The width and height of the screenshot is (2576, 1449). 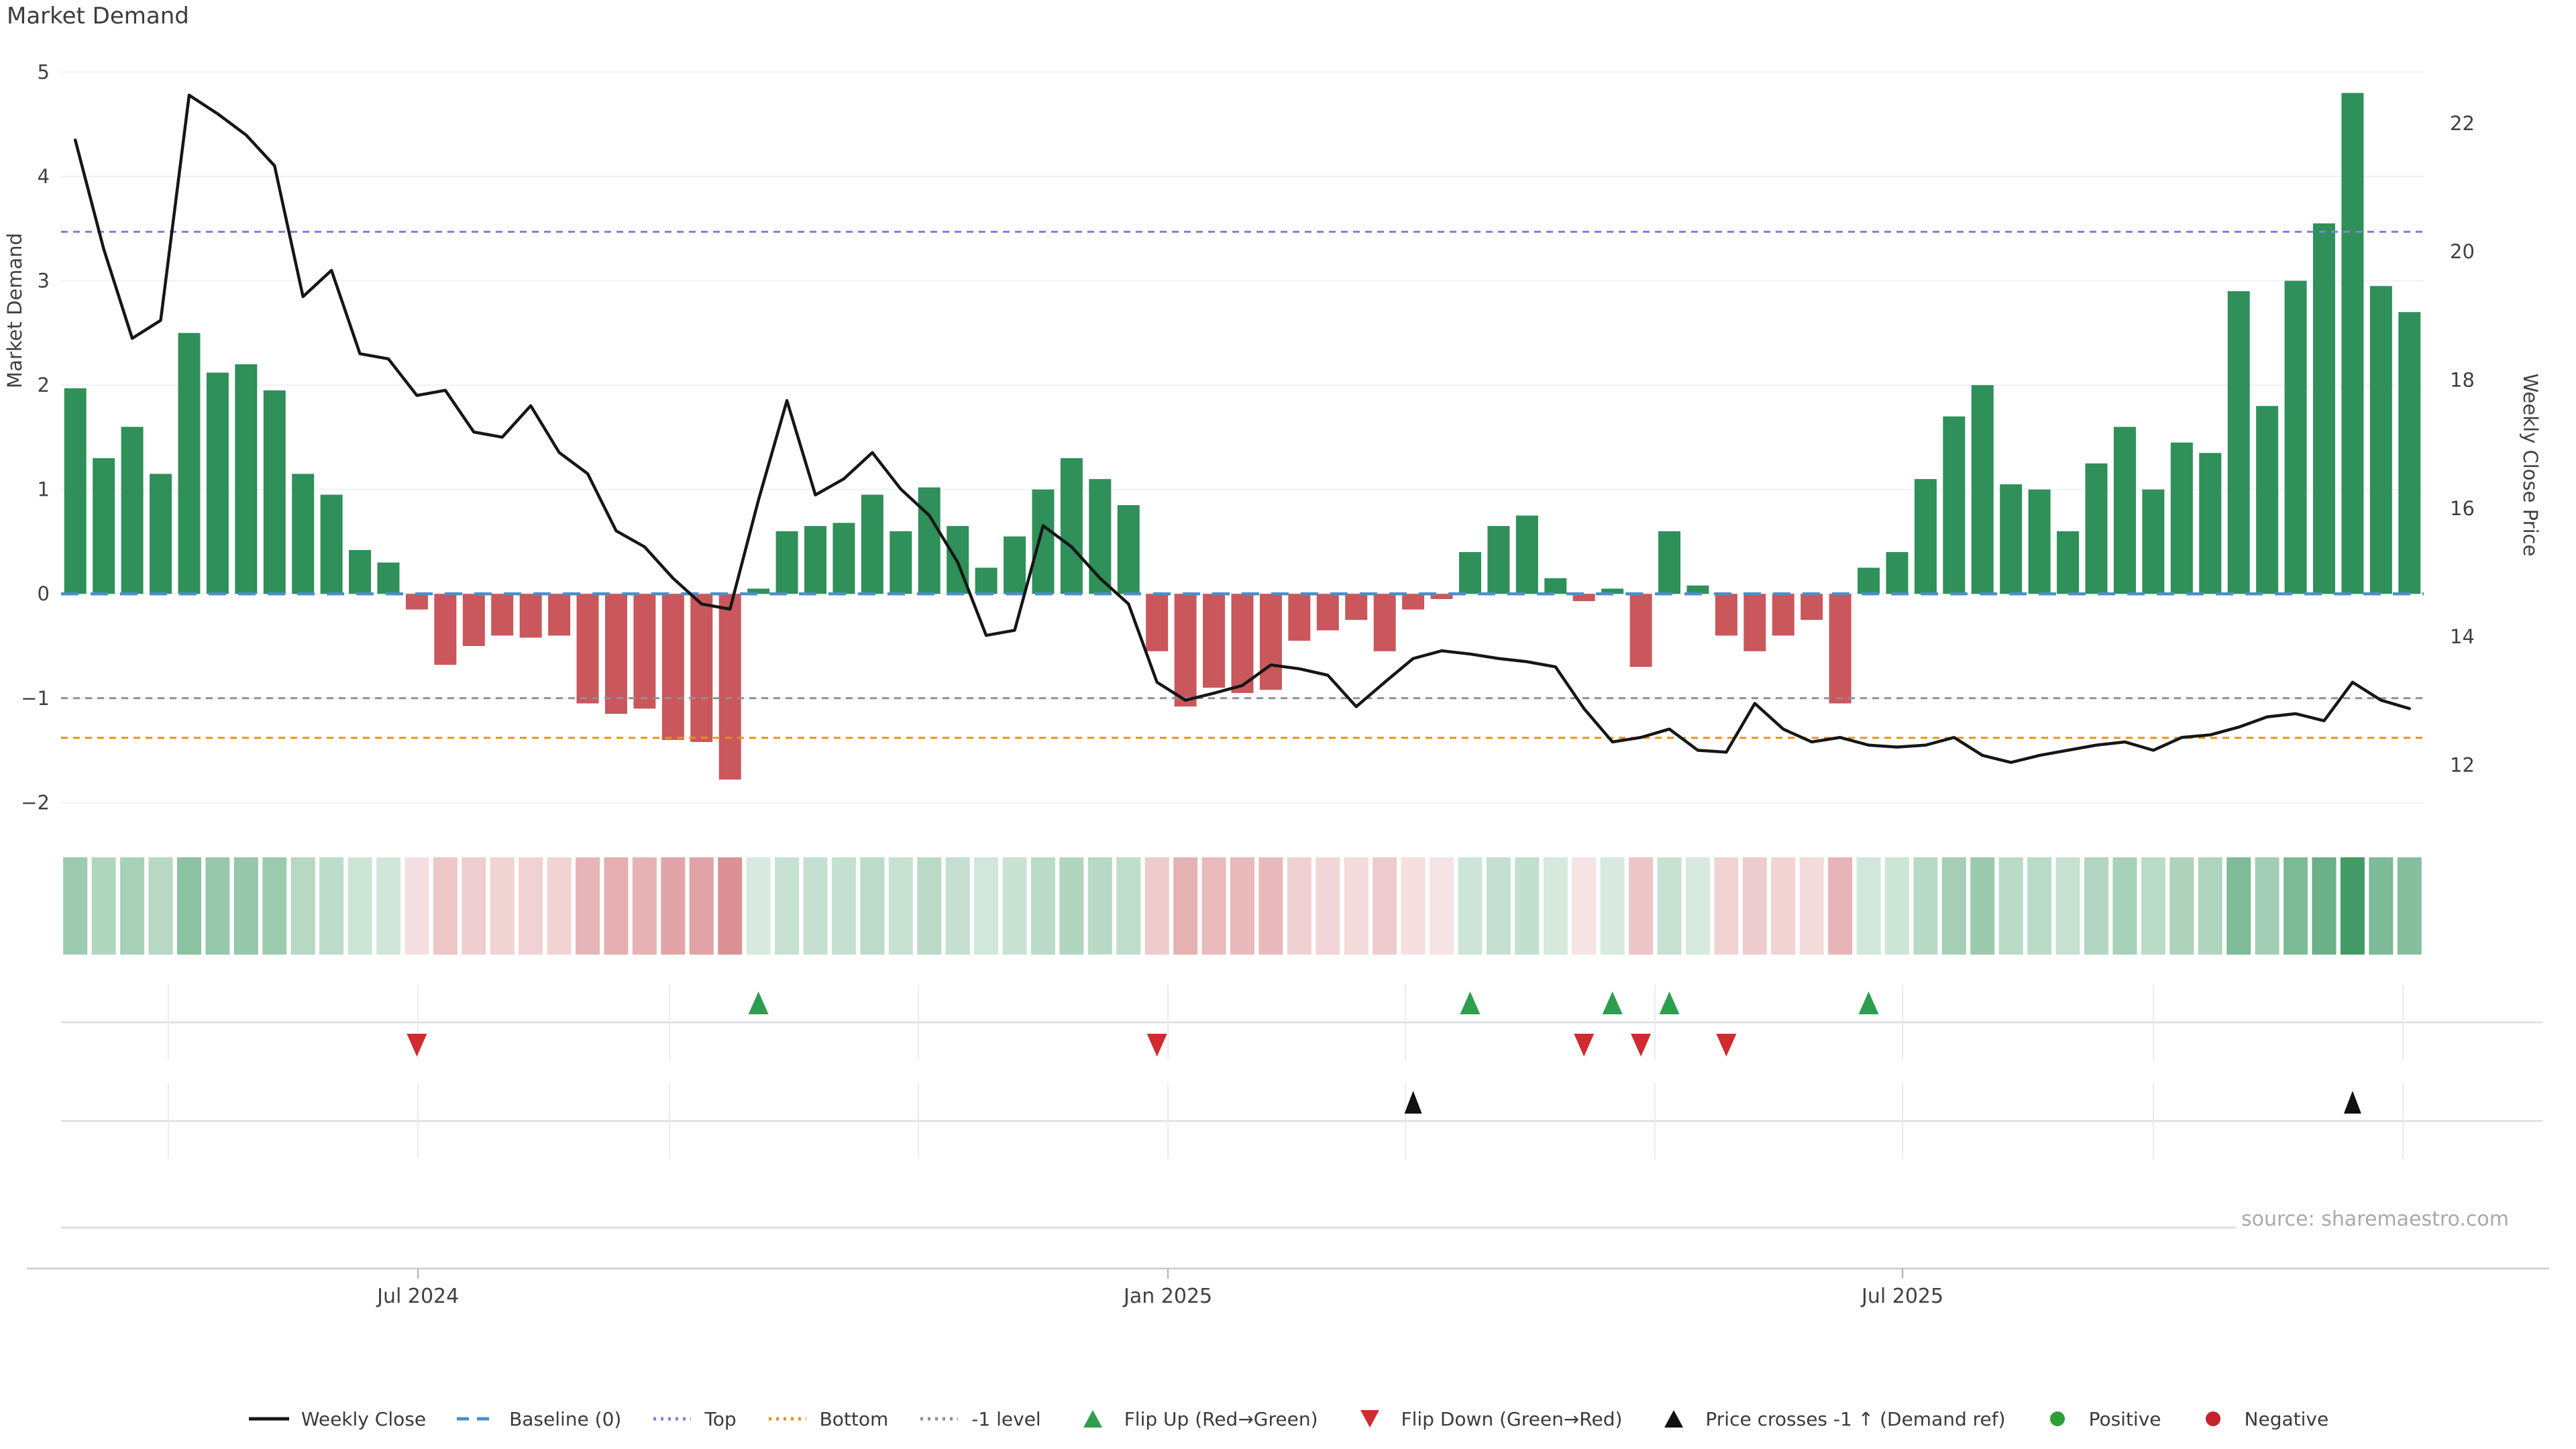 I want to click on dot-sample, so click(x=2057, y=1418).